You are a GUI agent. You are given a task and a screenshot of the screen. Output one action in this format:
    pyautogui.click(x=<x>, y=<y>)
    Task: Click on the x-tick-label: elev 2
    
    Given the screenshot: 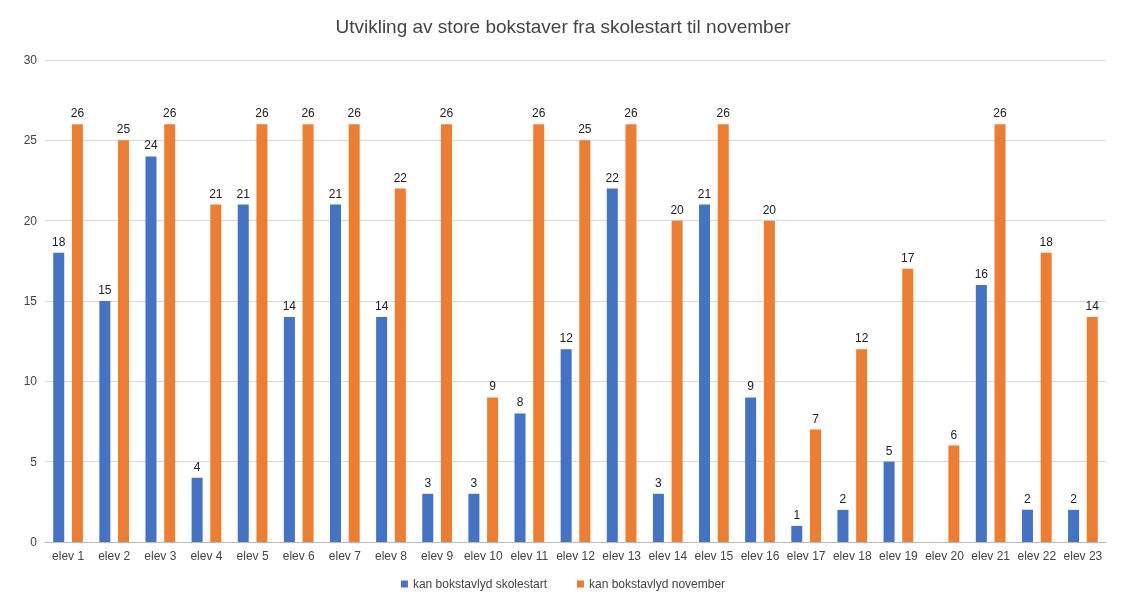 What is the action you would take?
    pyautogui.click(x=114, y=556)
    